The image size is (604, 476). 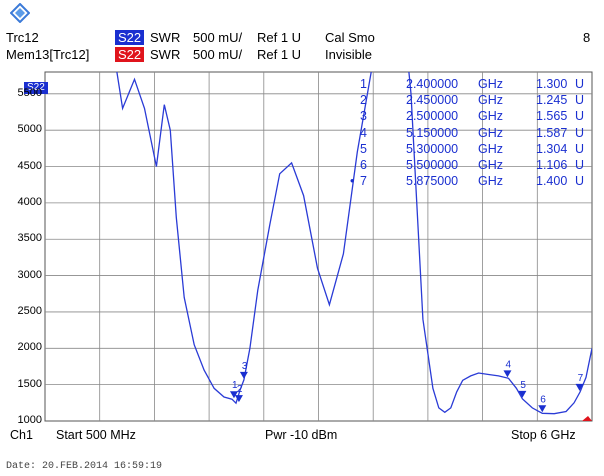 I want to click on marker-frequency: 5.500000, so click(x=432, y=165).